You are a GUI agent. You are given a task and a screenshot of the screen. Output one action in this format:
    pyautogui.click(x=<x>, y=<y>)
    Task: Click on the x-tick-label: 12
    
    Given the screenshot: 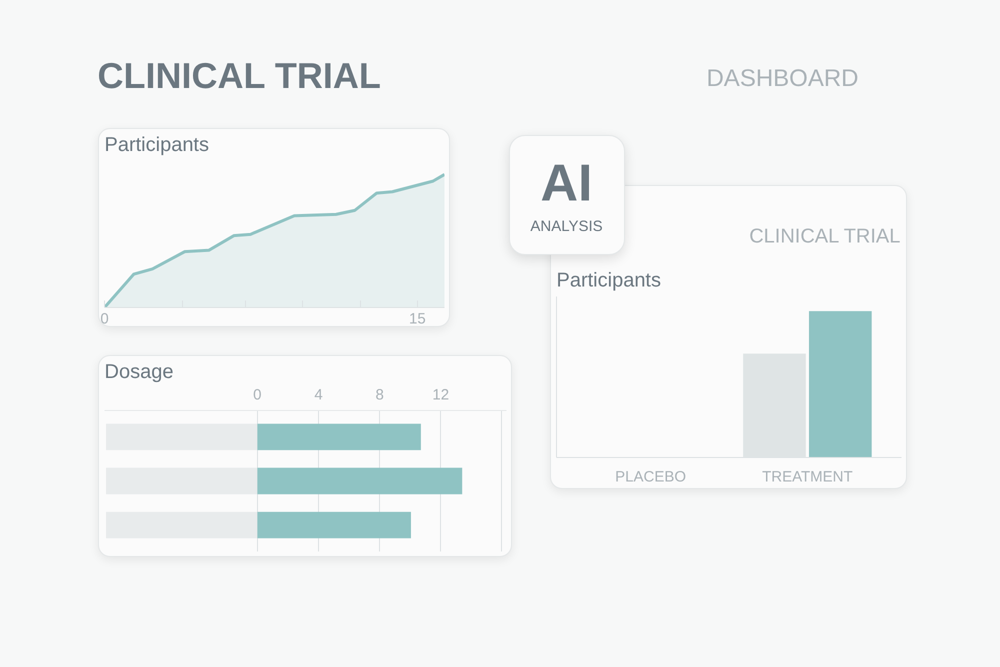 What is the action you would take?
    pyautogui.click(x=441, y=395)
    